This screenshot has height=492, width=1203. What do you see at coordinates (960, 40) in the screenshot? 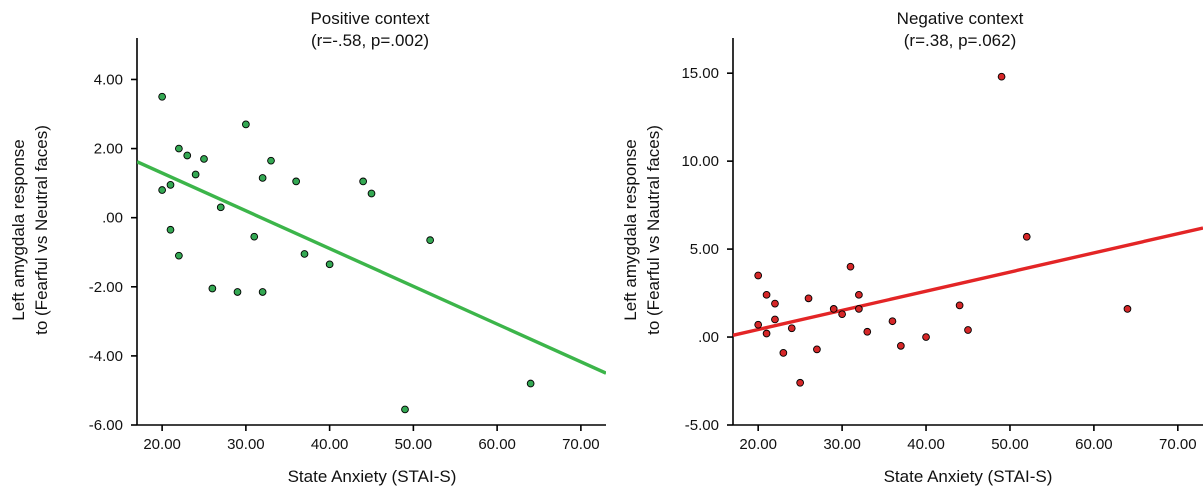
I see `chart-subtitle: (r=.38, p=.062)` at bounding box center [960, 40].